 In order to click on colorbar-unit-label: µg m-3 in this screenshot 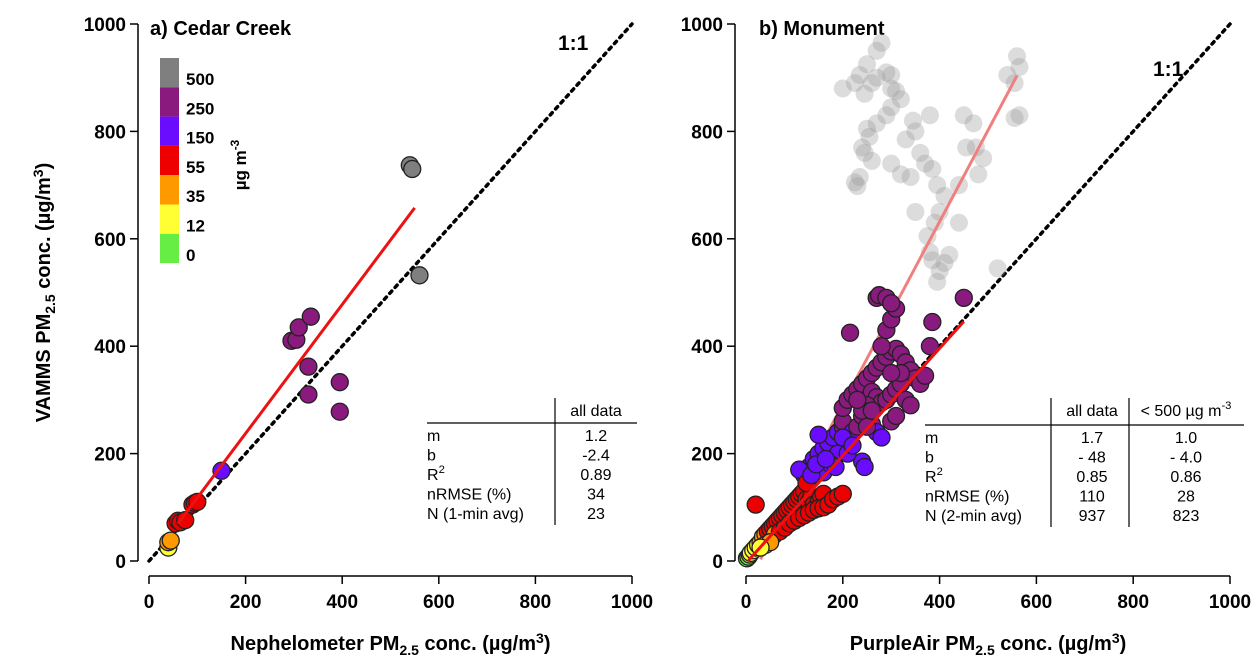, I will do `click(239, 164)`.